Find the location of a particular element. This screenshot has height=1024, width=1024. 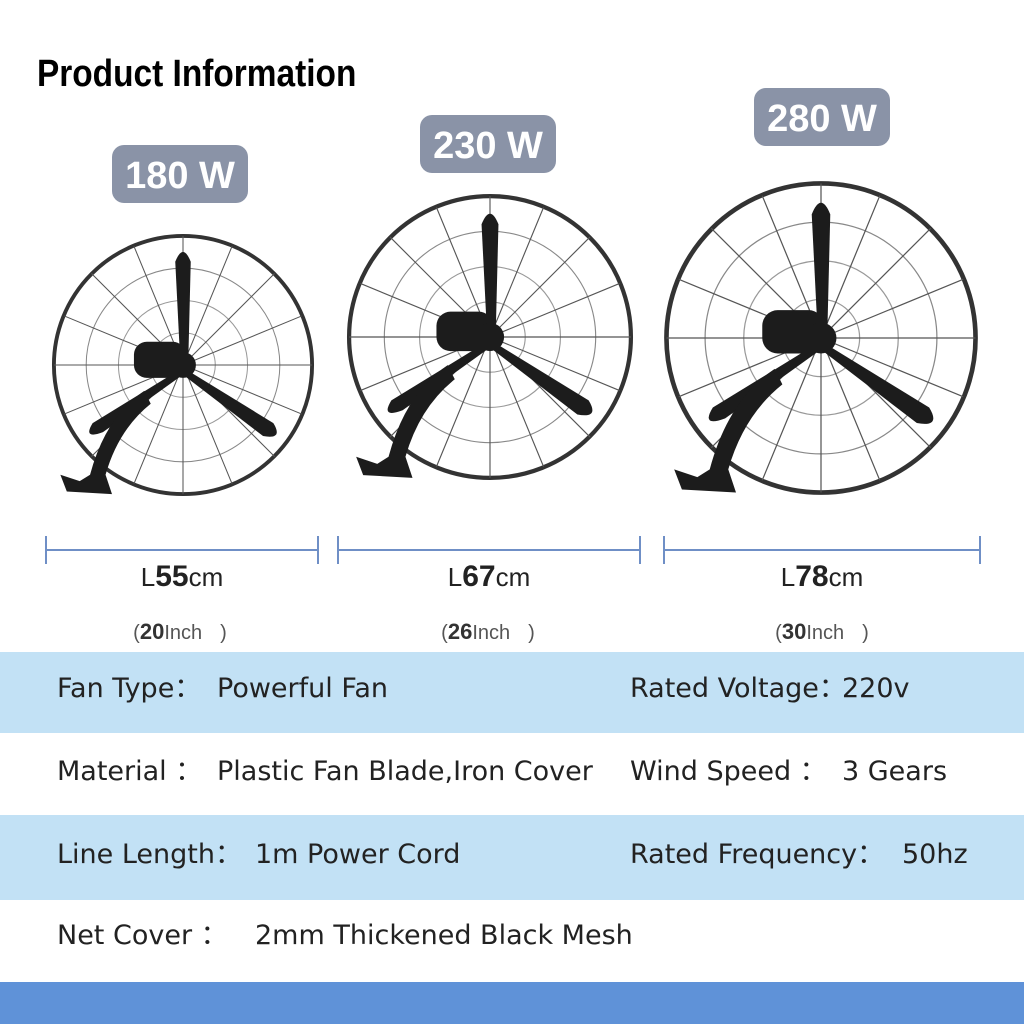

spec-label: Rated Frequency： is located at coordinates (757, 854).